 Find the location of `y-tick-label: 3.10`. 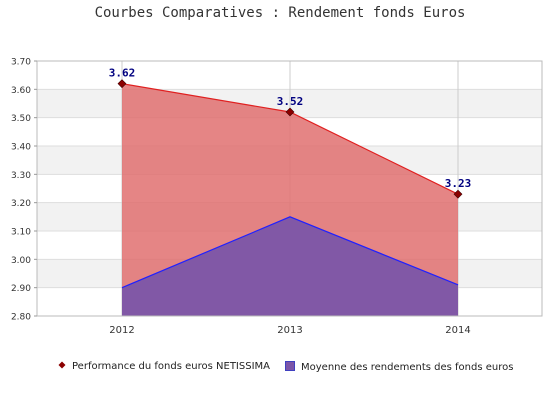

y-tick-label: 3.10 is located at coordinates (21, 233).